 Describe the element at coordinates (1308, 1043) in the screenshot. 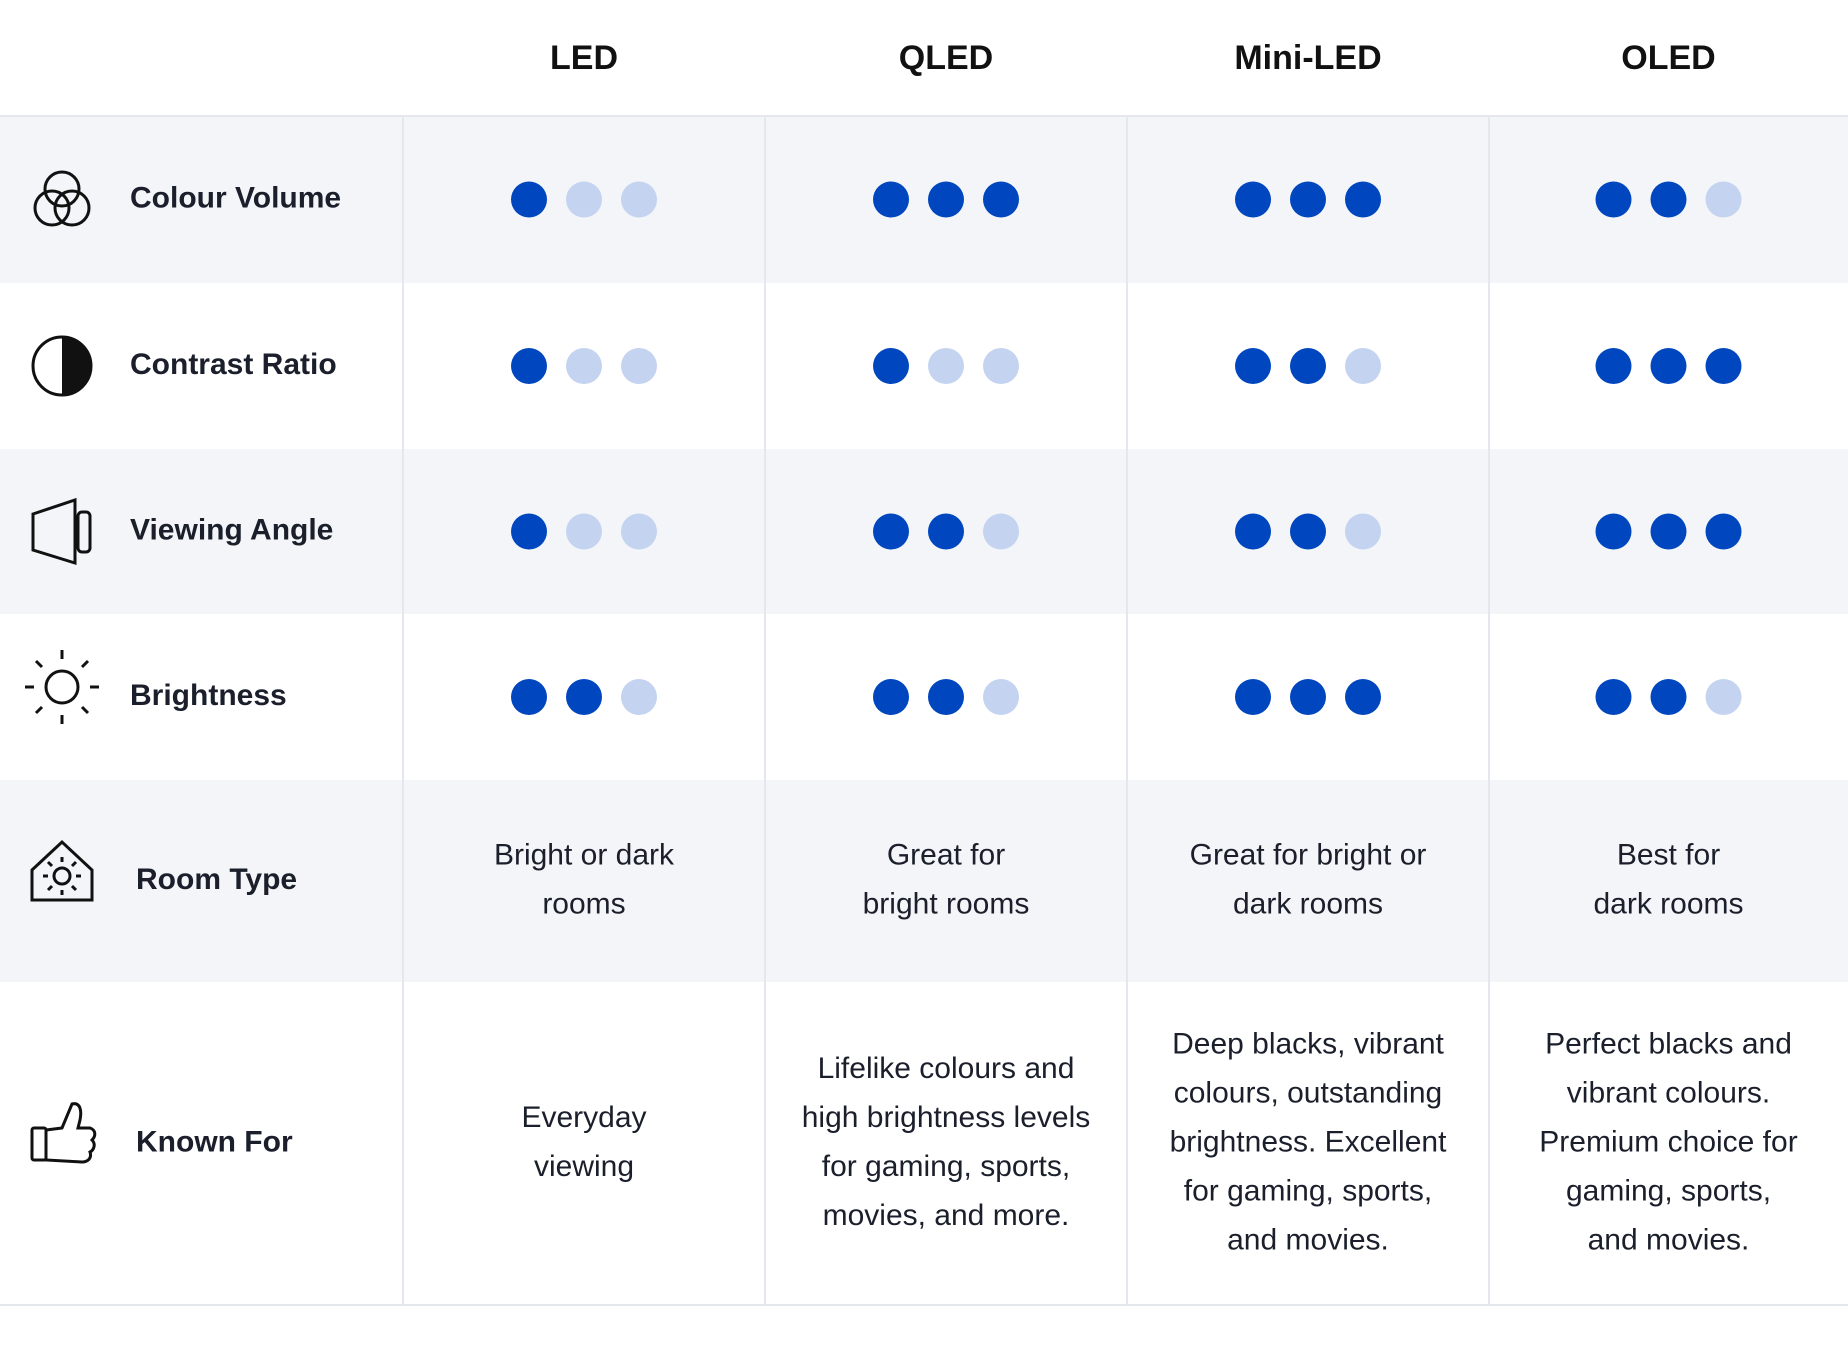

I see `cell-text: Deep blacks, vibrant` at that location.